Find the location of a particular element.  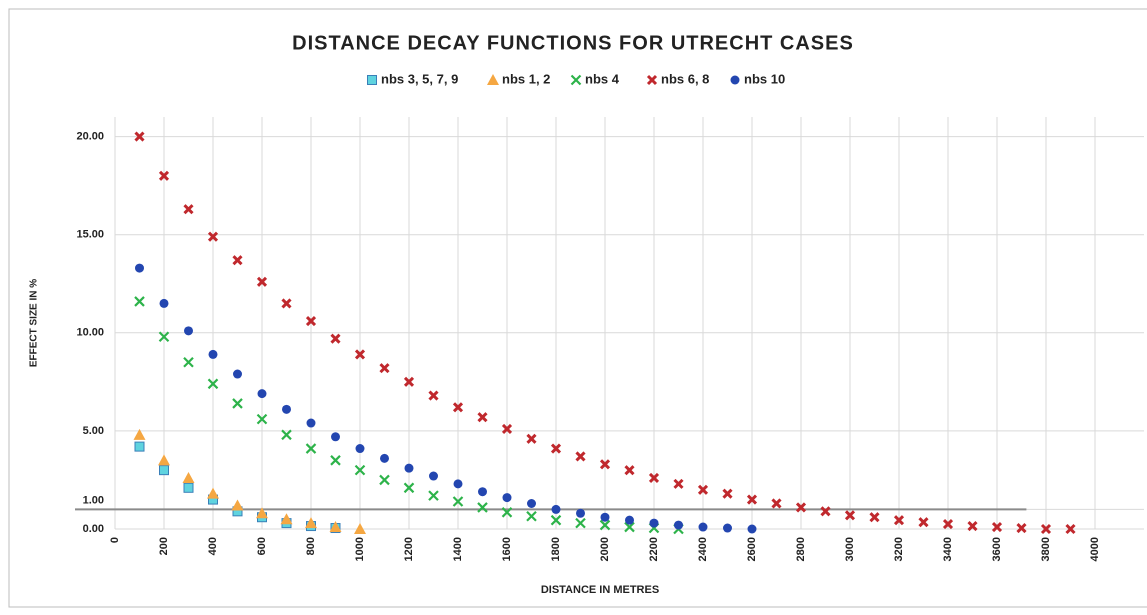

legend-item: nbs 3, 5, 7, 9 is located at coordinates (412, 78).